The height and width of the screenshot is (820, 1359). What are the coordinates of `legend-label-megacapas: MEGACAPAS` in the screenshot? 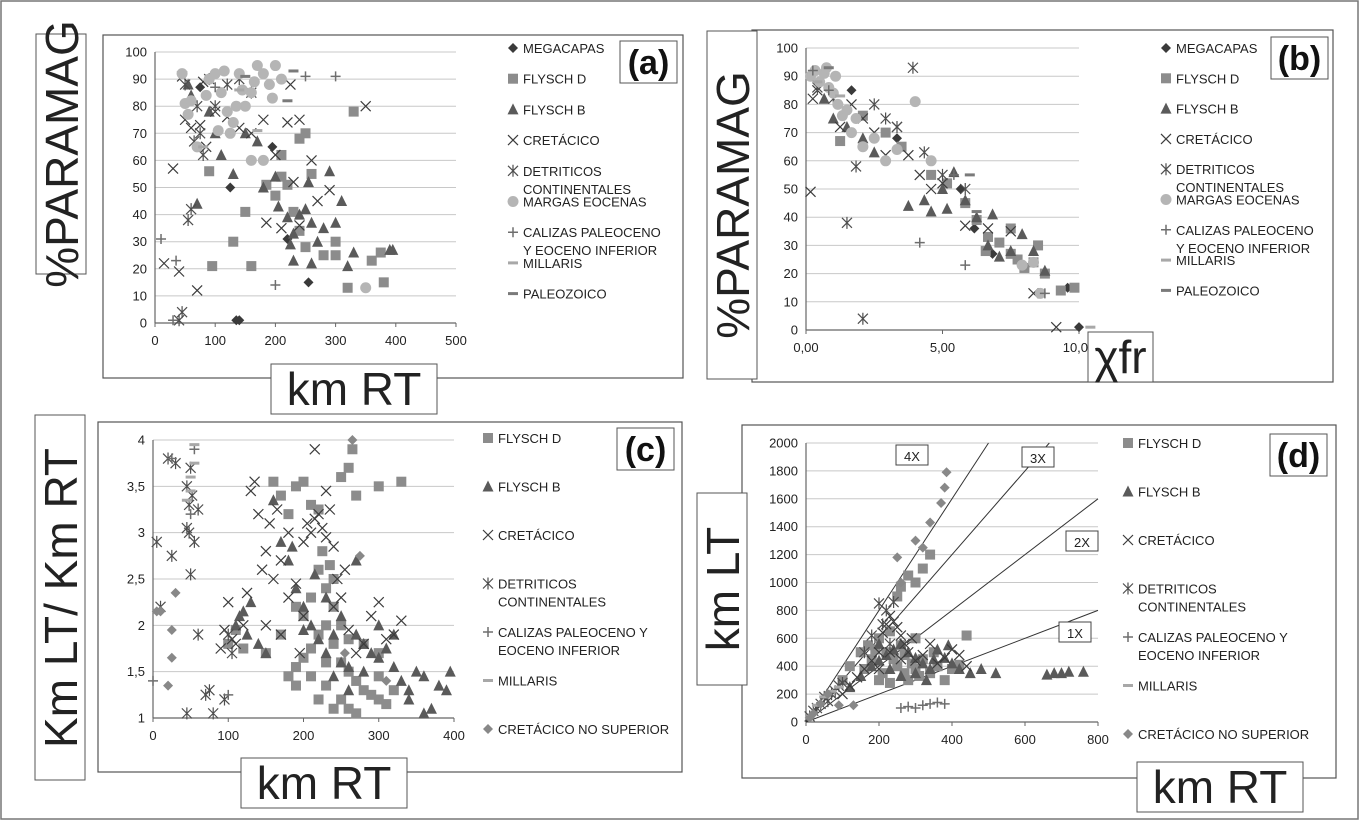 It's located at (564, 48).